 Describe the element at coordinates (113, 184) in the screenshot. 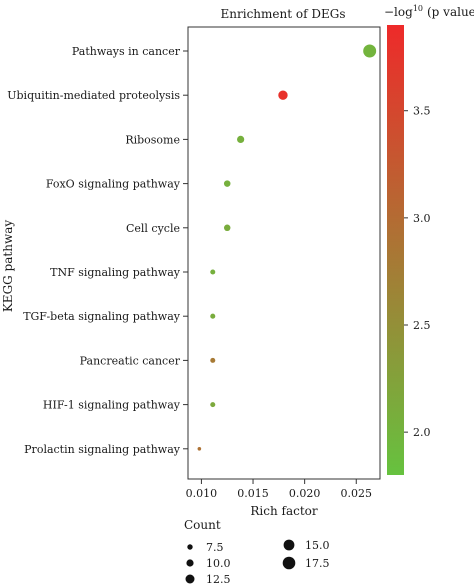

I see `y-tick-label: FoxO signaling pathway` at that location.